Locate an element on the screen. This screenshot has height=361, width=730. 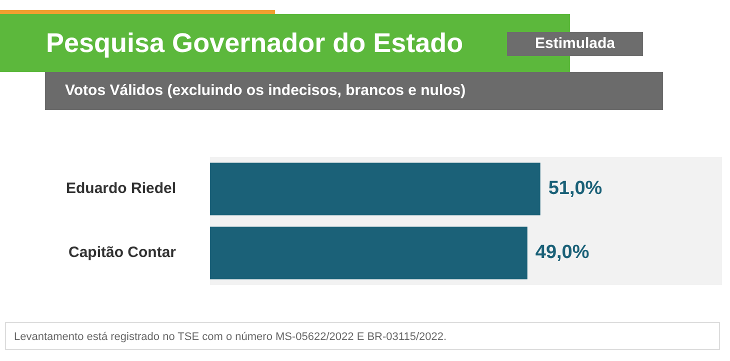
y-tick-label: Capitão Contar is located at coordinates (122, 253).